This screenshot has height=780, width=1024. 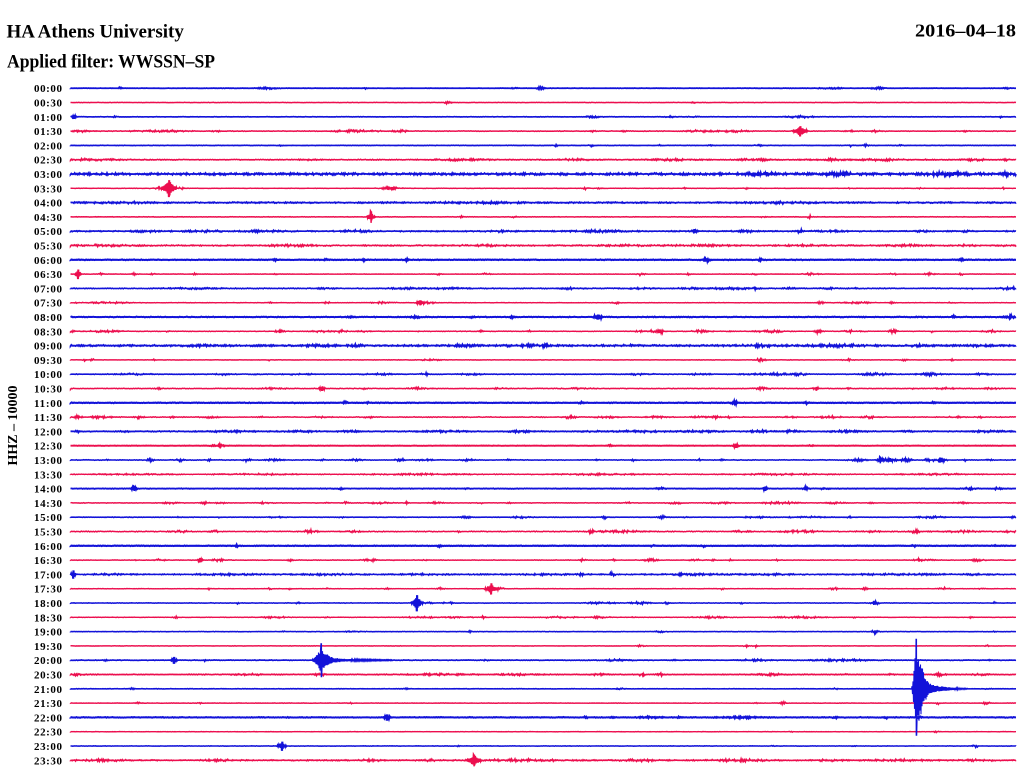 I want to click on svg-text: 04:30, so click(x=48, y=218).